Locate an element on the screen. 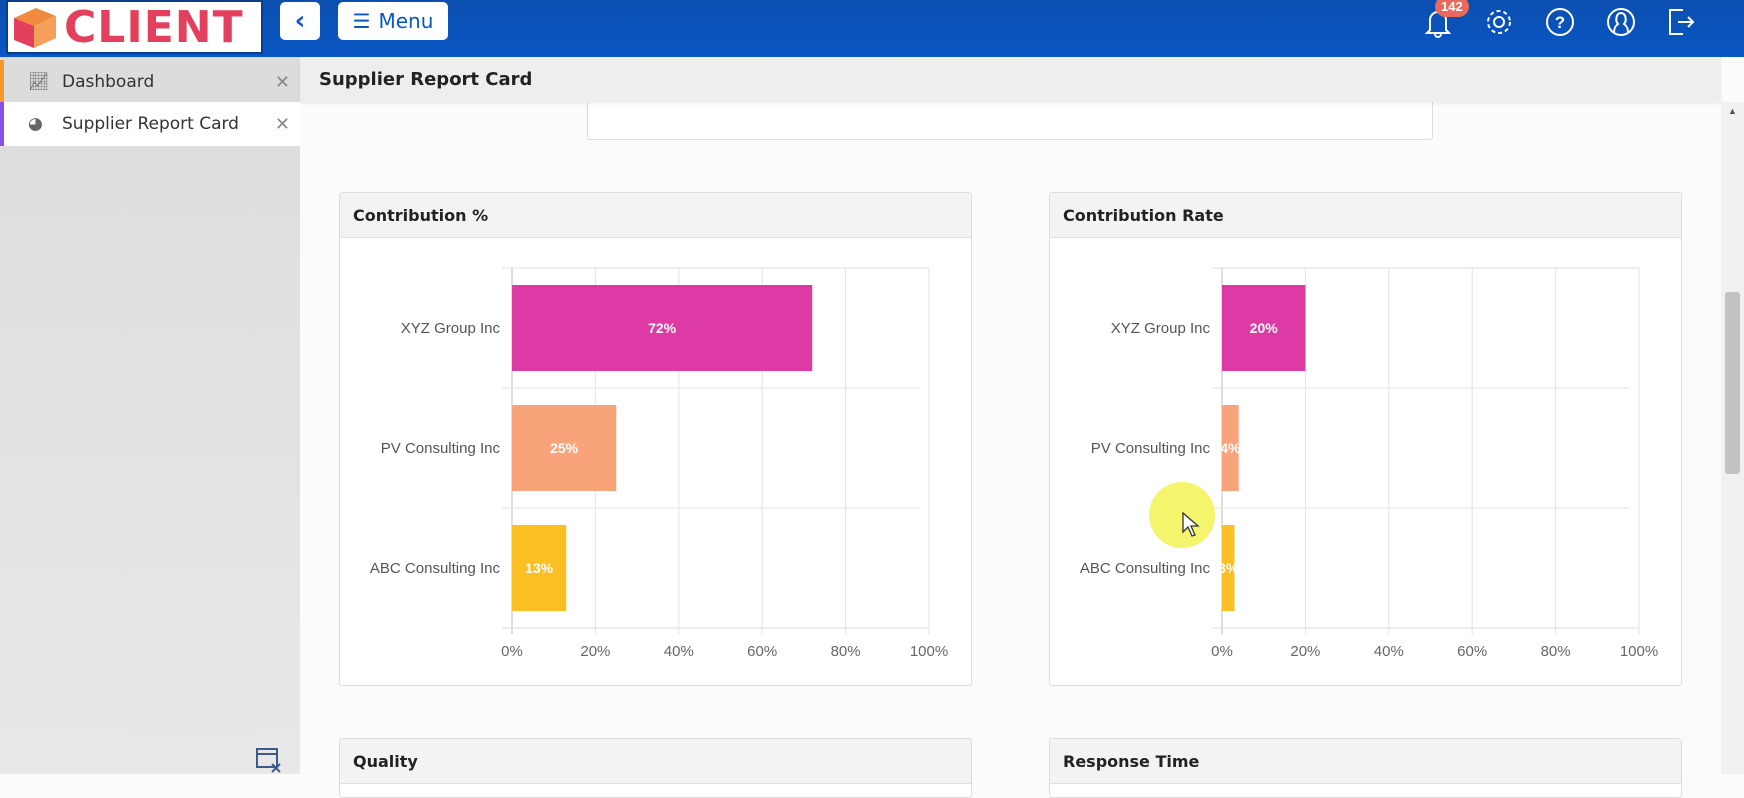 This screenshot has width=1744, height=798. logo-box-icon is located at coordinates (35, 28).